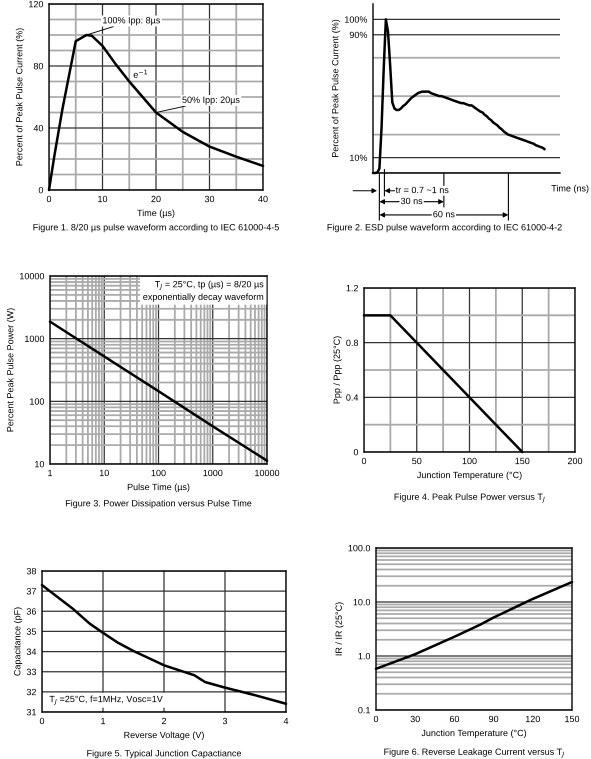 This screenshot has height=759, width=591. Describe the element at coordinates (533, 719) in the screenshot. I see `x-tick-label: 120` at that location.